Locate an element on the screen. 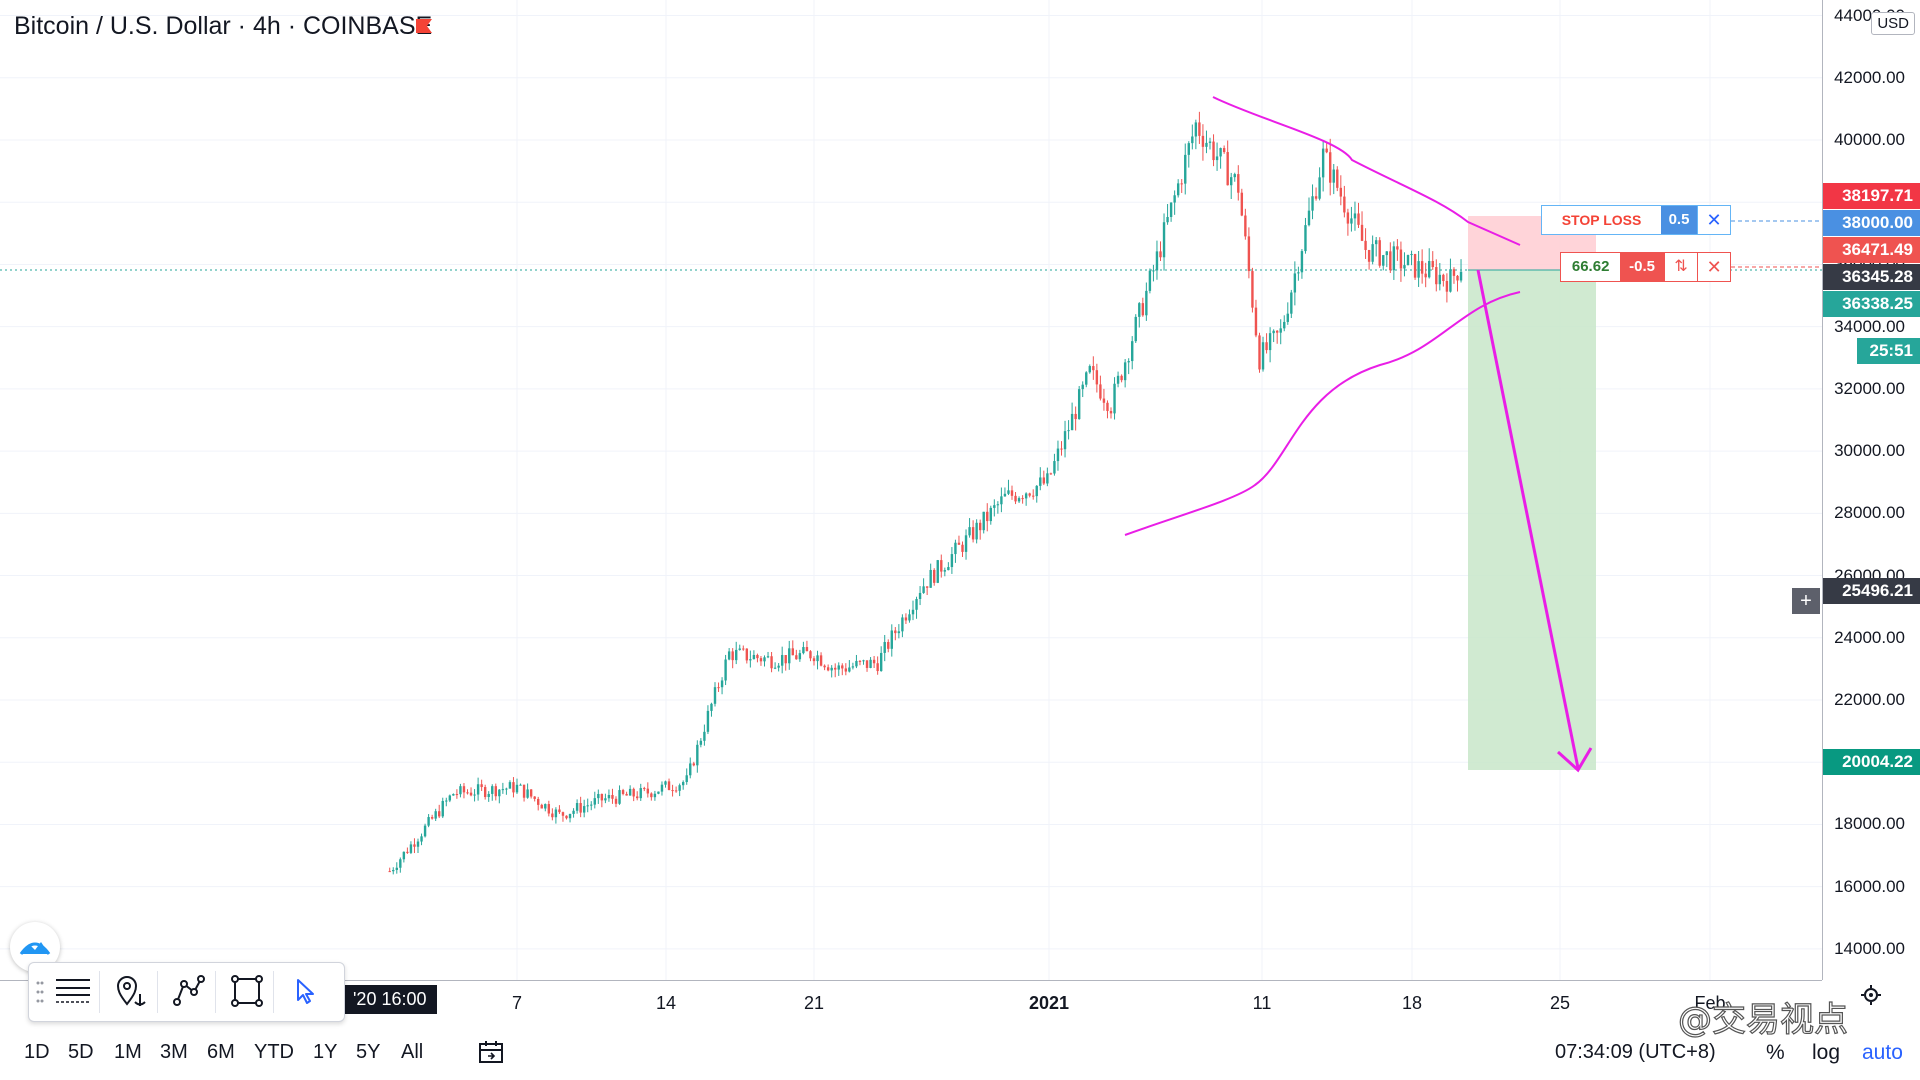  anchor-marker-icon is located at coordinates (131, 991).